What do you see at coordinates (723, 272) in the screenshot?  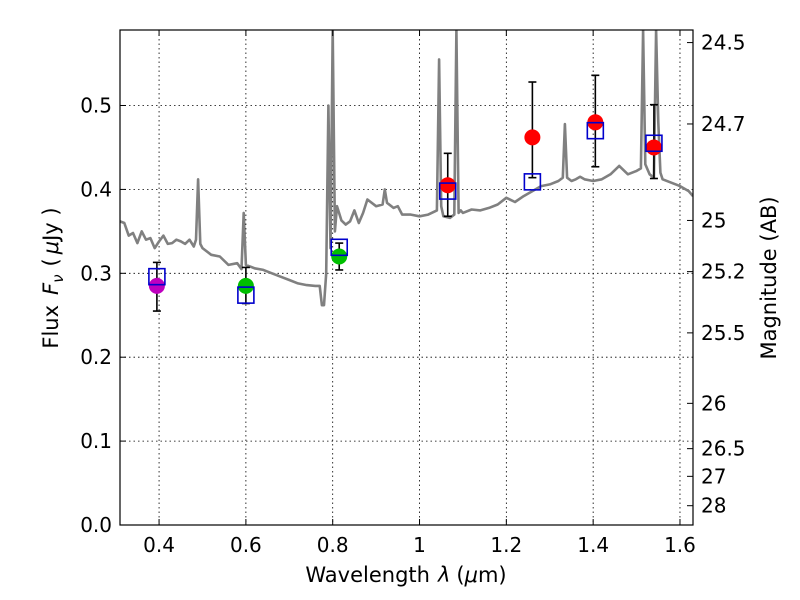 I see `y2-tick-label: 25.2` at bounding box center [723, 272].